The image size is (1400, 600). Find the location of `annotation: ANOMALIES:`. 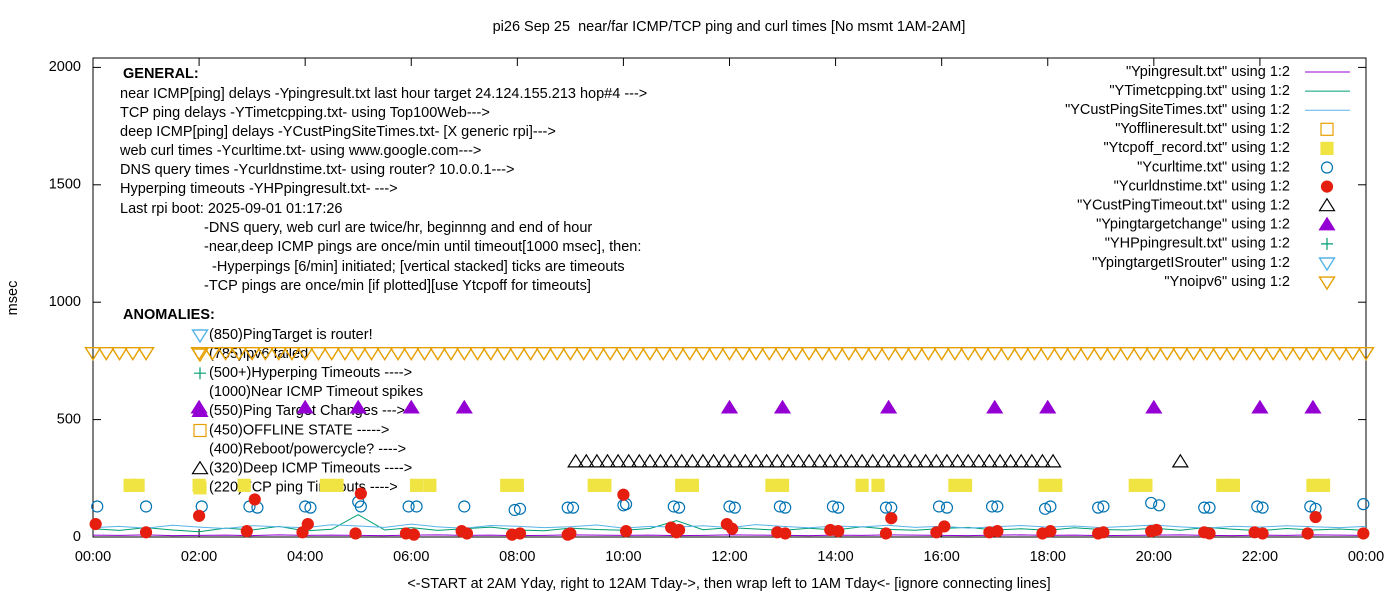

annotation: ANOMALIES: is located at coordinates (169, 315).